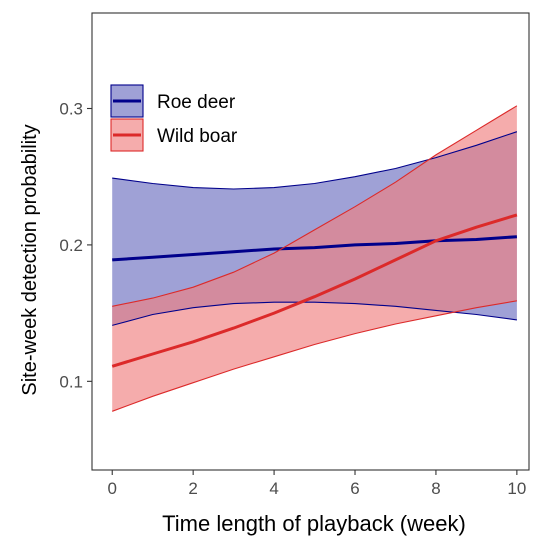 The width and height of the screenshot is (550, 546). Describe the element at coordinates (314, 313) in the screenshot. I see `roe-deer-lower-bound` at that location.